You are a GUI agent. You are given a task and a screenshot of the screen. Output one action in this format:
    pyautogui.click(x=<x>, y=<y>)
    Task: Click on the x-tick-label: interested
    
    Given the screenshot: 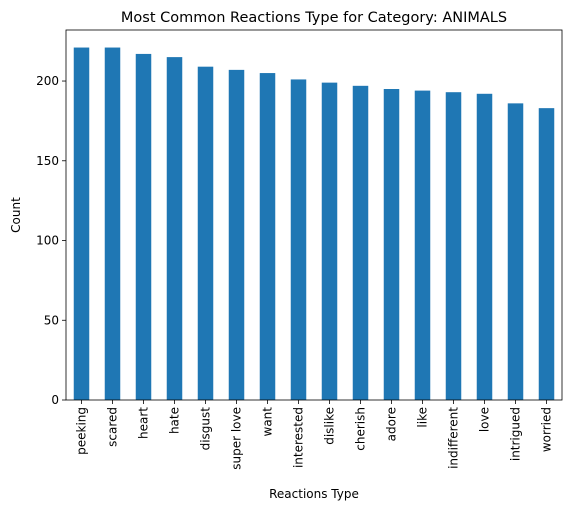 What is the action you would take?
    pyautogui.click(x=299, y=437)
    